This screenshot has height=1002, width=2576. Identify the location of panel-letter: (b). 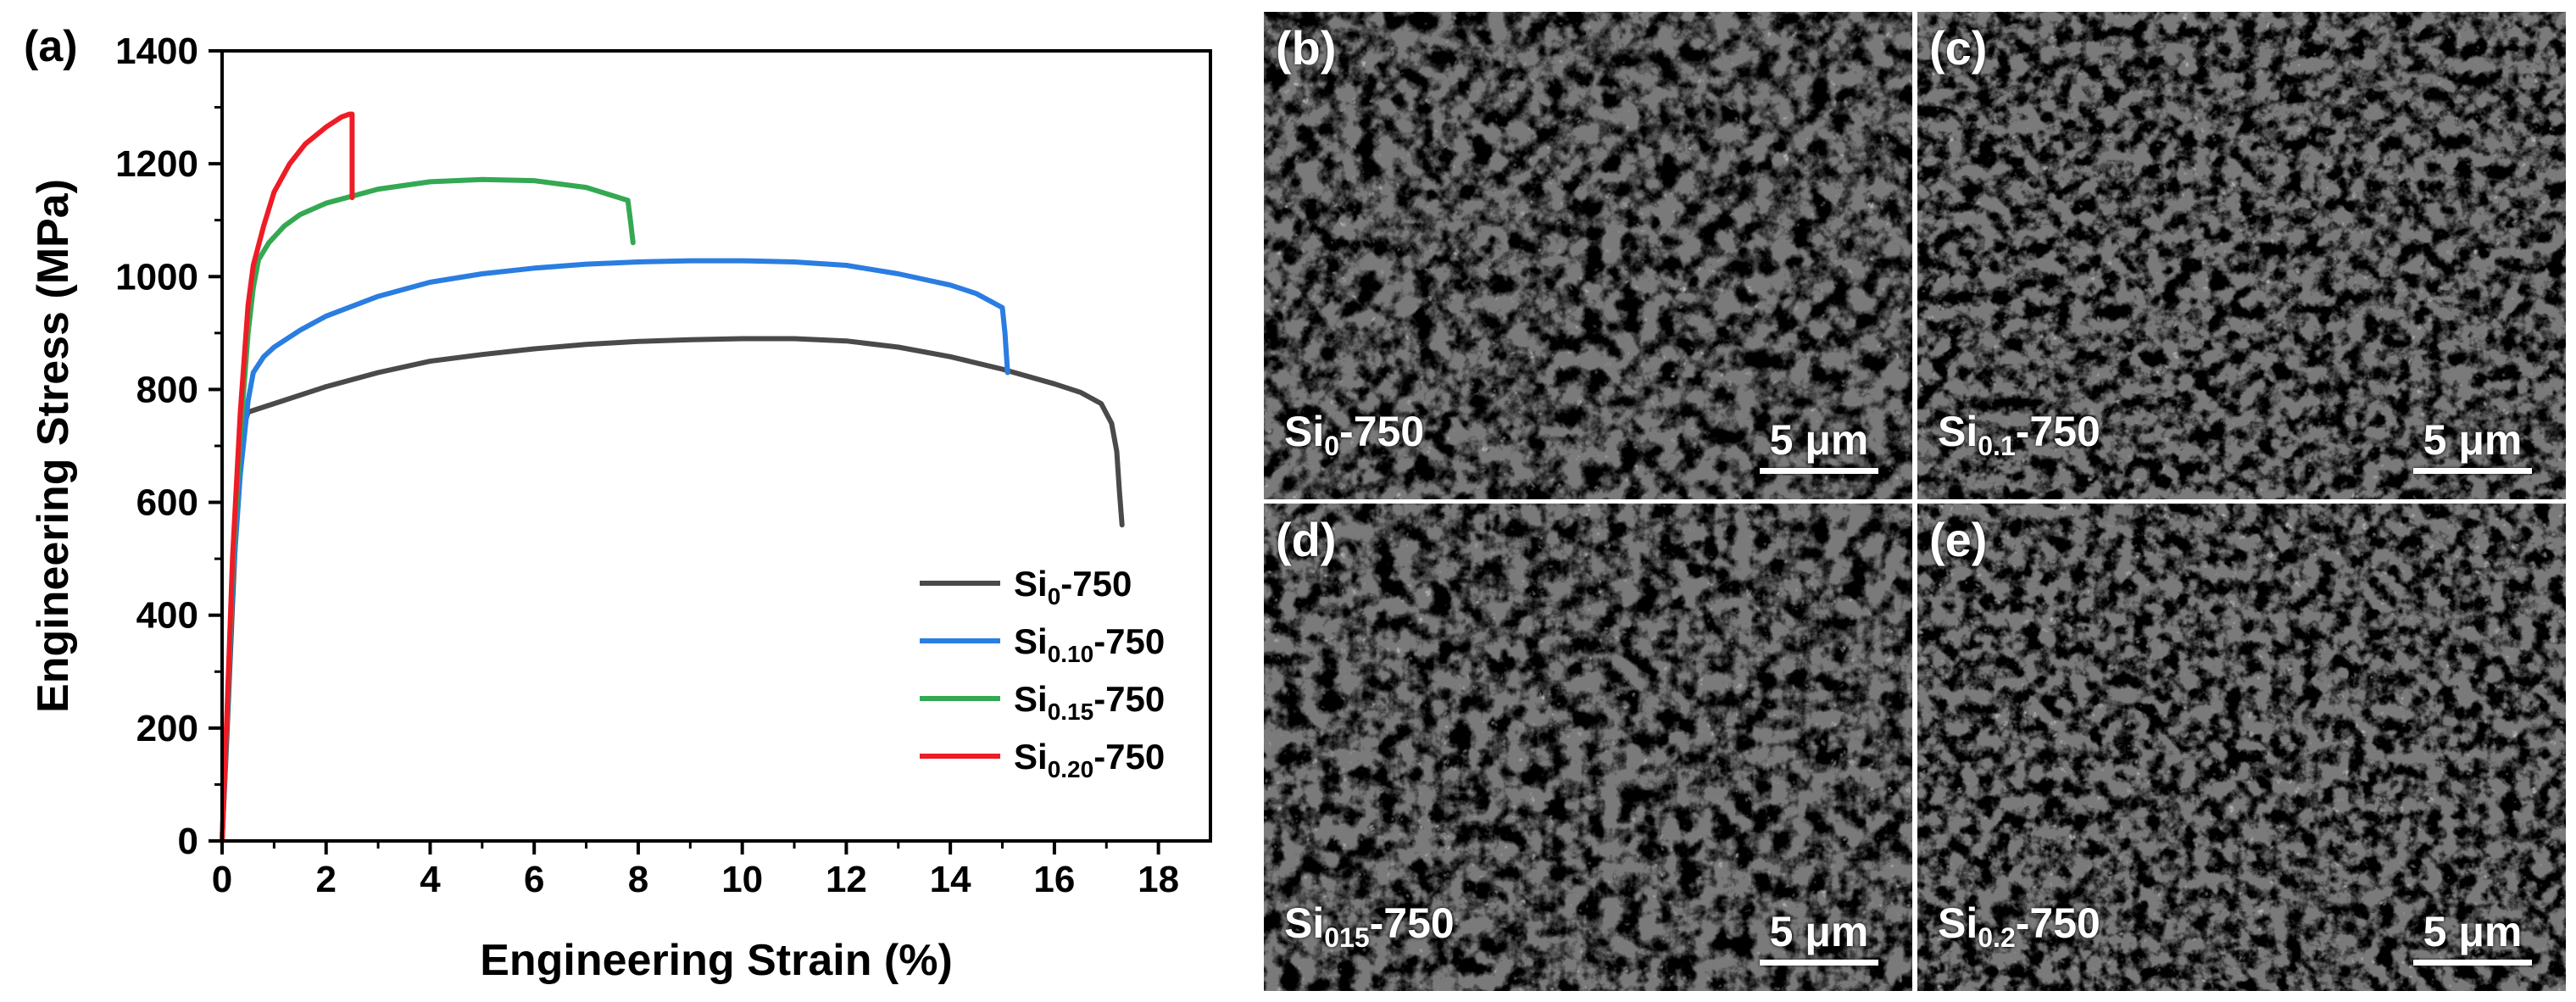
(1306, 48).